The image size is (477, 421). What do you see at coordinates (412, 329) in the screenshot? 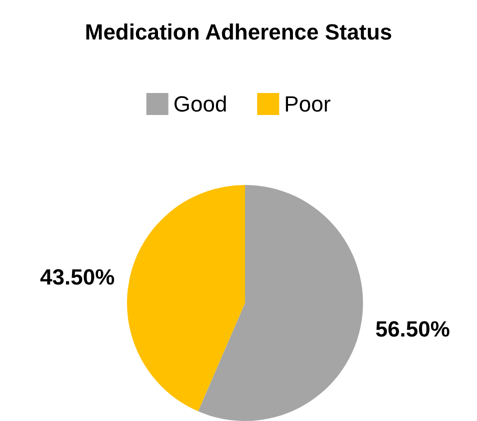
I see `data-label: 56.50%` at bounding box center [412, 329].